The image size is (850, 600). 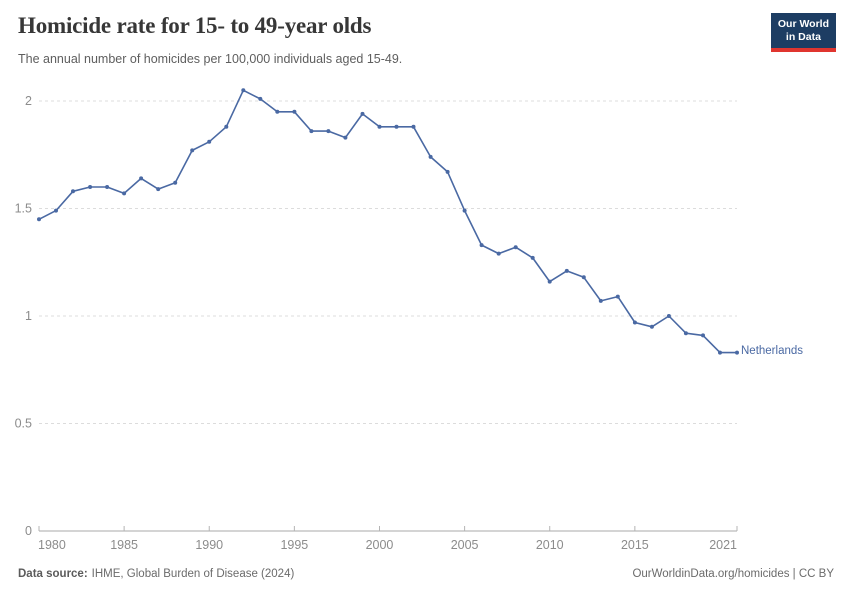 I want to click on series-end-label-netherlands: Netherlands, so click(x=772, y=351).